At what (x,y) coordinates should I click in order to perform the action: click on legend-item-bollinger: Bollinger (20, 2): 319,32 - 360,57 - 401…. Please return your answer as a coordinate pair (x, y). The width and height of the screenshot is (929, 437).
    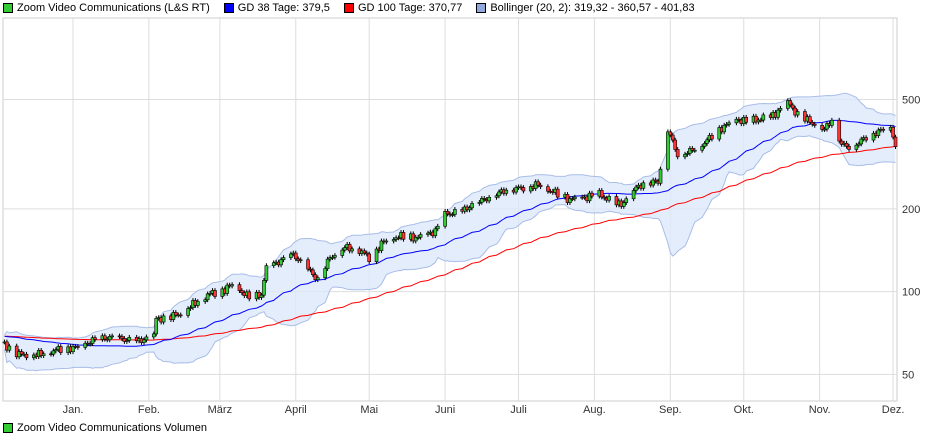
    Looking at the image, I should click on (585, 8).